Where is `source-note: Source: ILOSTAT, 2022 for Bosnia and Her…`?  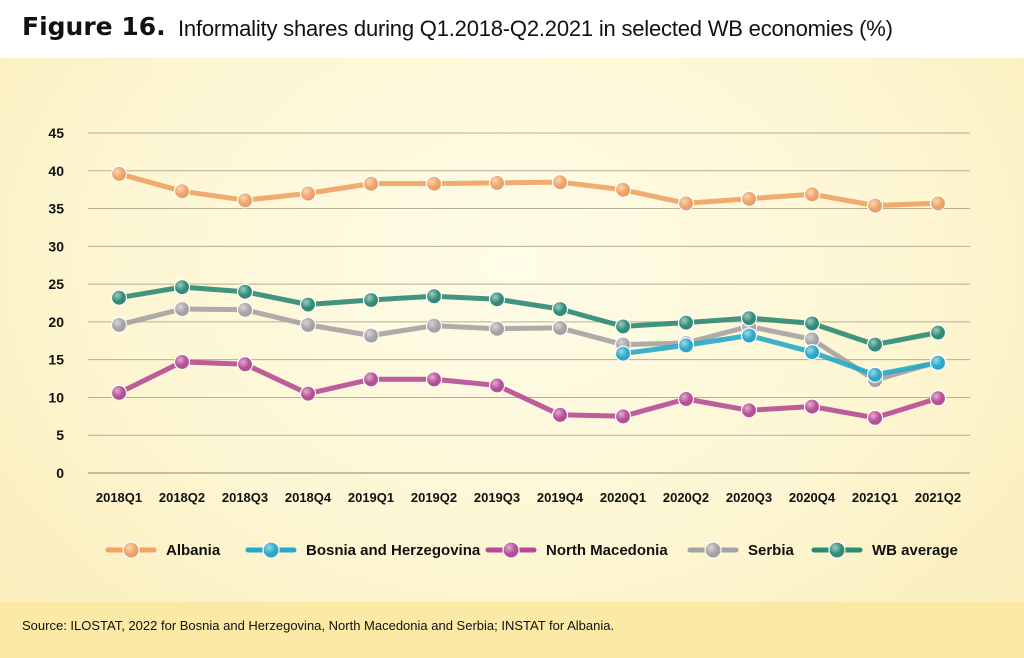
source-note: Source: ILOSTAT, 2022 for Bosnia and Her… is located at coordinates (318, 625).